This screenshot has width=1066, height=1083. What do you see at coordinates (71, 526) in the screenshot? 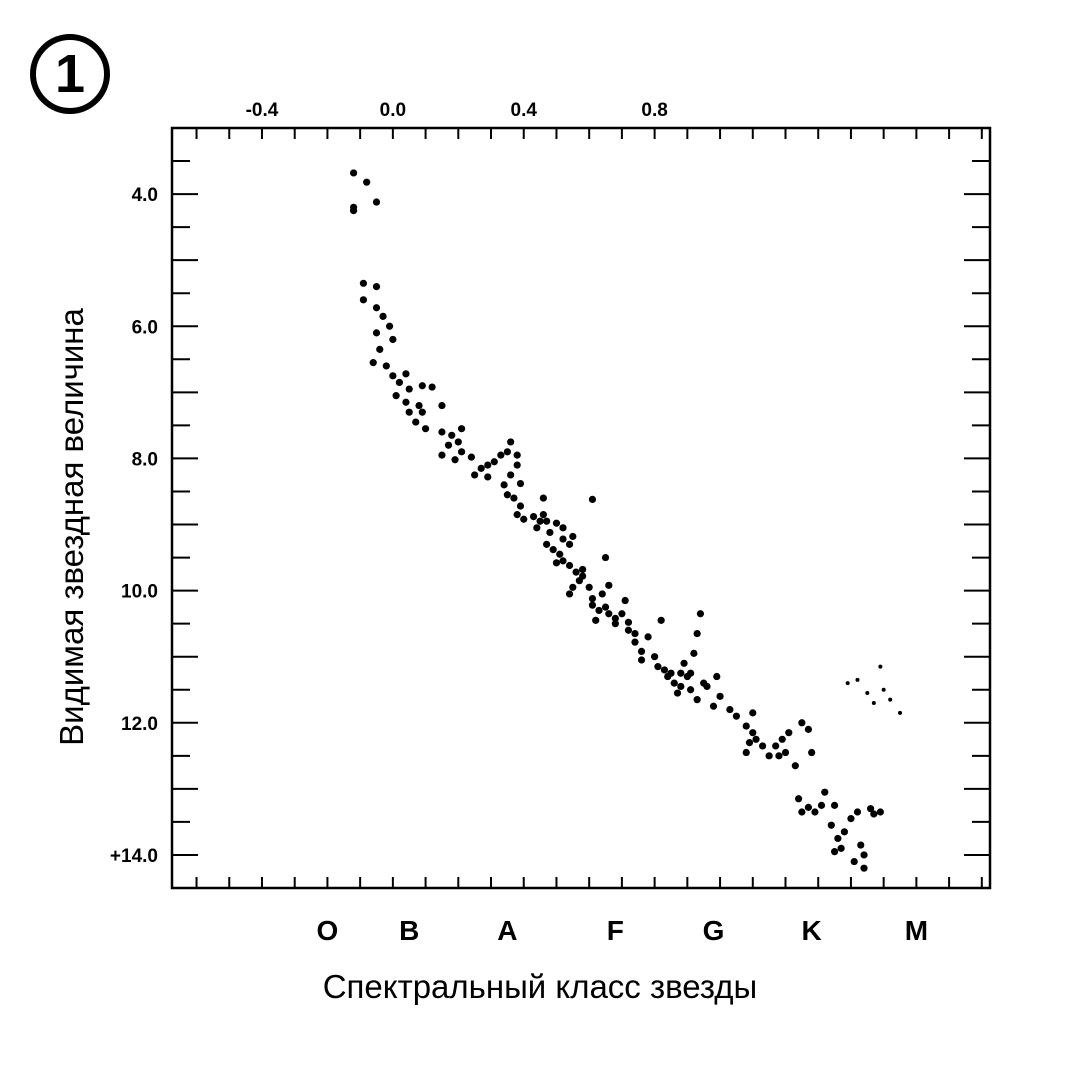
I see `y-axis-label: Видимая звездная величина` at bounding box center [71, 526].